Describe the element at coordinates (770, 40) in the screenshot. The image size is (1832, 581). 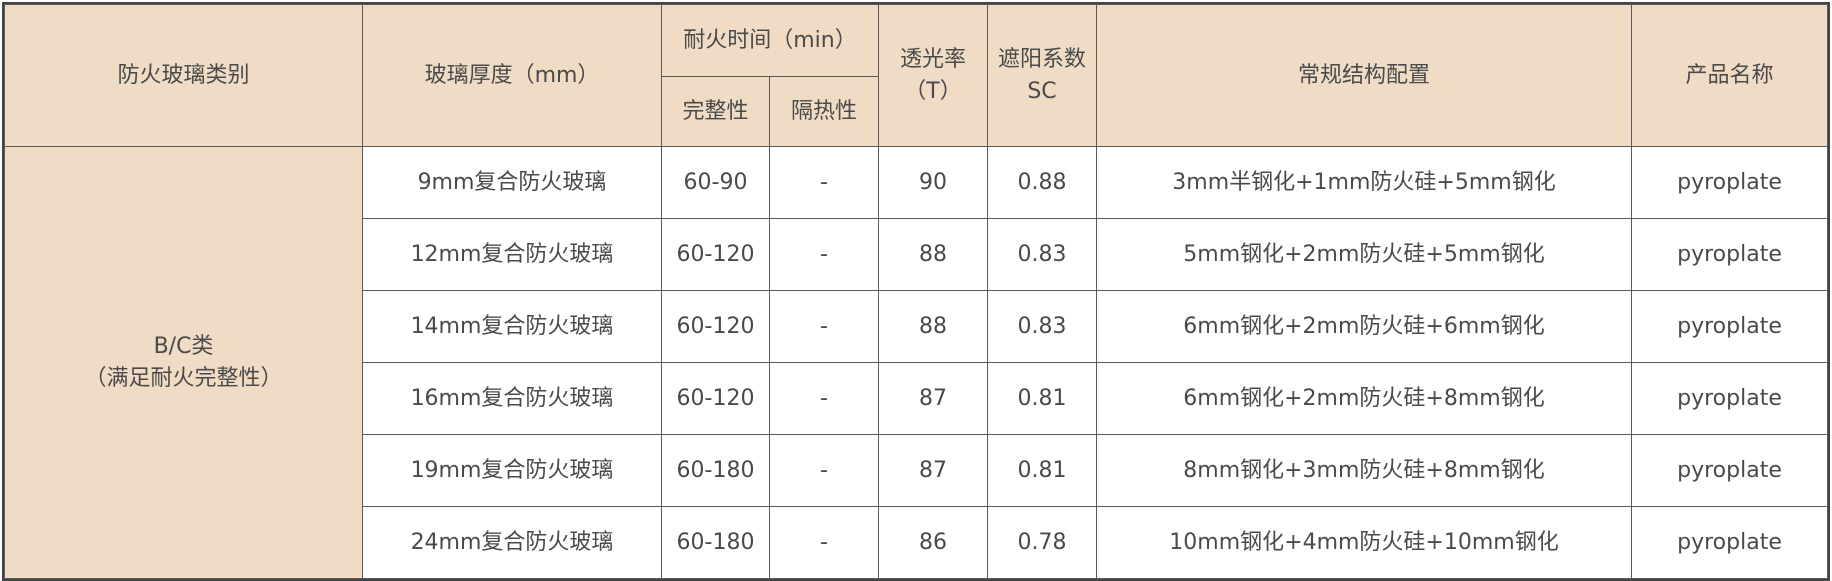
I see `header-fire-time: 耐火时间（min）` at that location.